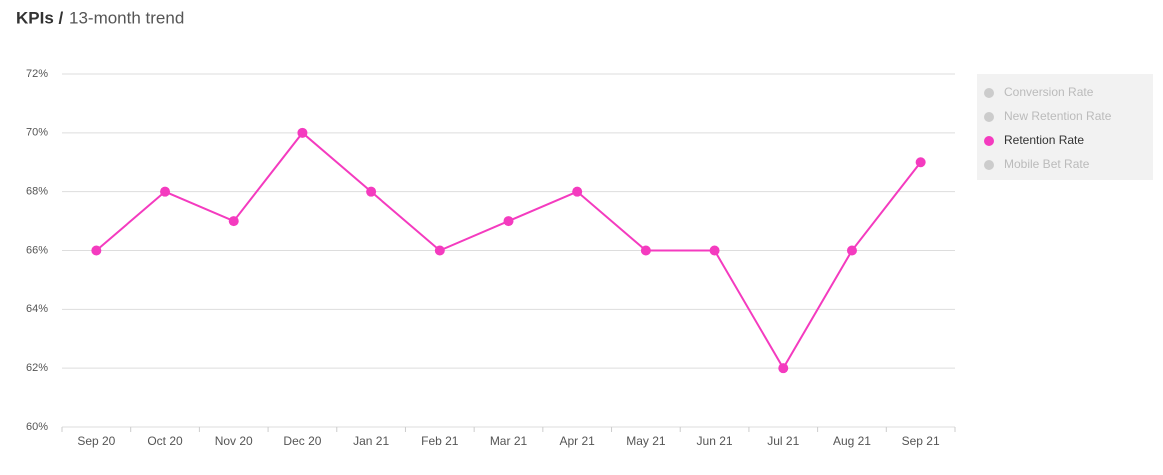  What do you see at coordinates (37, 368) in the screenshot?
I see `y-tick-label: 62%` at bounding box center [37, 368].